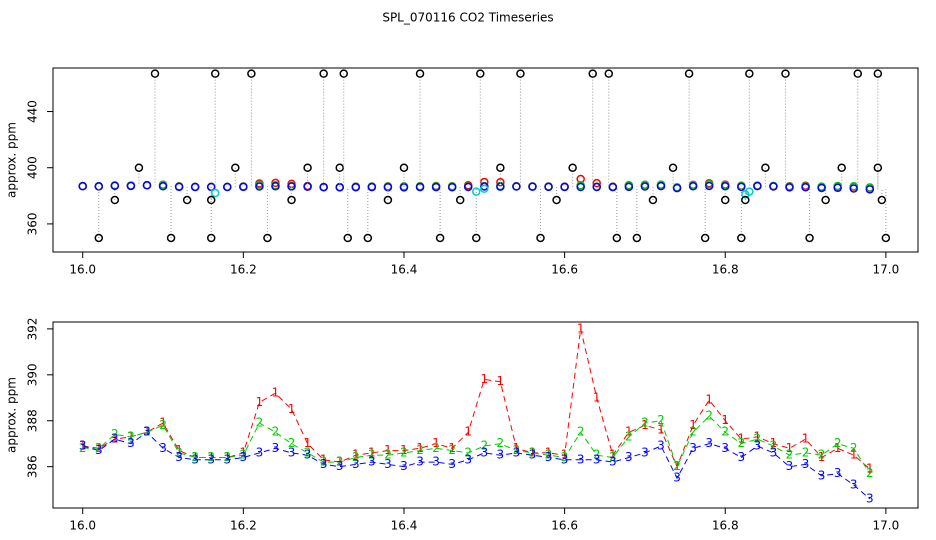  Describe the element at coordinates (33, 167) in the screenshot. I see `y-tick-label: 400` at that location.